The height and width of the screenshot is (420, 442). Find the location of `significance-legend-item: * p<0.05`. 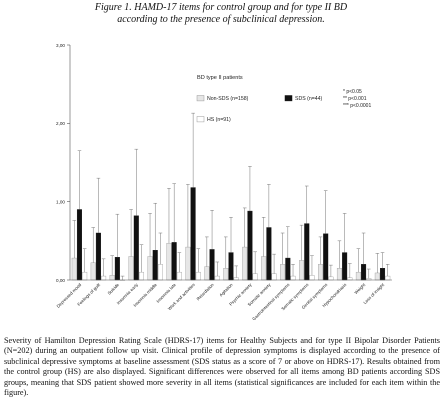

significance-legend-item: * p<0.05 is located at coordinates (352, 92).